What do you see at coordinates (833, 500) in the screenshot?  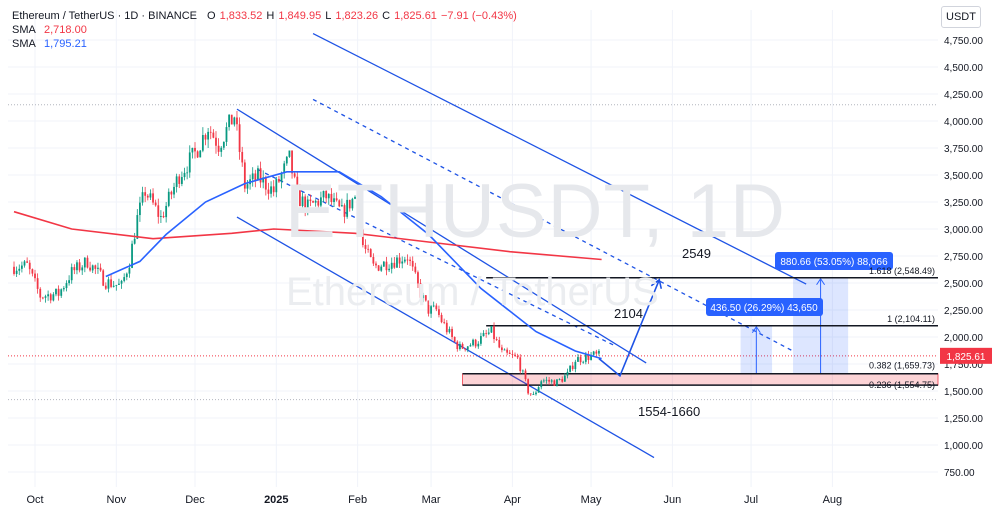 I see `x-tick-label: Aug` at bounding box center [833, 500].